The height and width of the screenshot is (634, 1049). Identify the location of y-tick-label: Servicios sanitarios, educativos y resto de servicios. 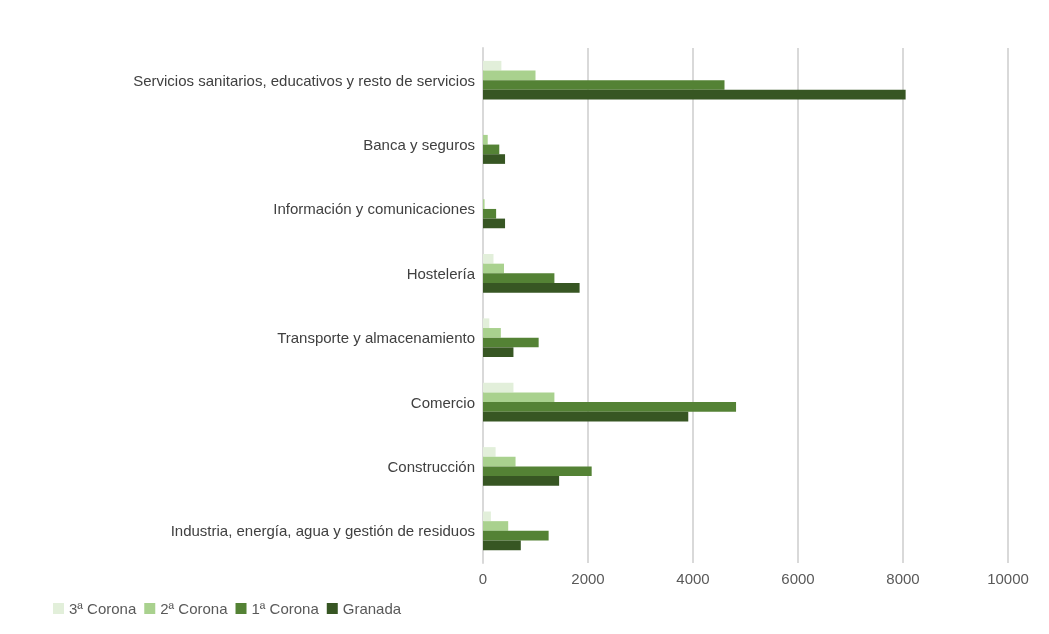
(304, 80).